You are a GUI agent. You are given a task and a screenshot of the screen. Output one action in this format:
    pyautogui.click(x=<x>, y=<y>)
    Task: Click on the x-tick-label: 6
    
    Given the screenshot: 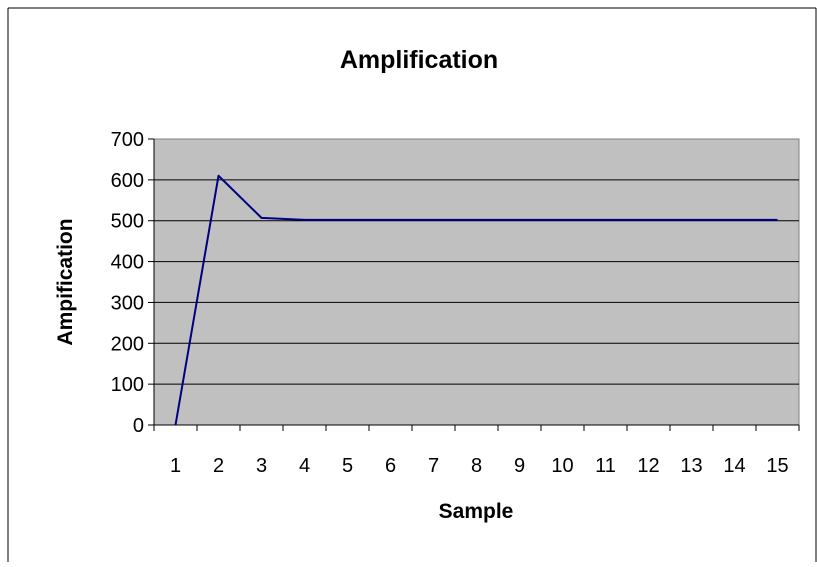 What is the action you would take?
    pyautogui.click(x=390, y=466)
    